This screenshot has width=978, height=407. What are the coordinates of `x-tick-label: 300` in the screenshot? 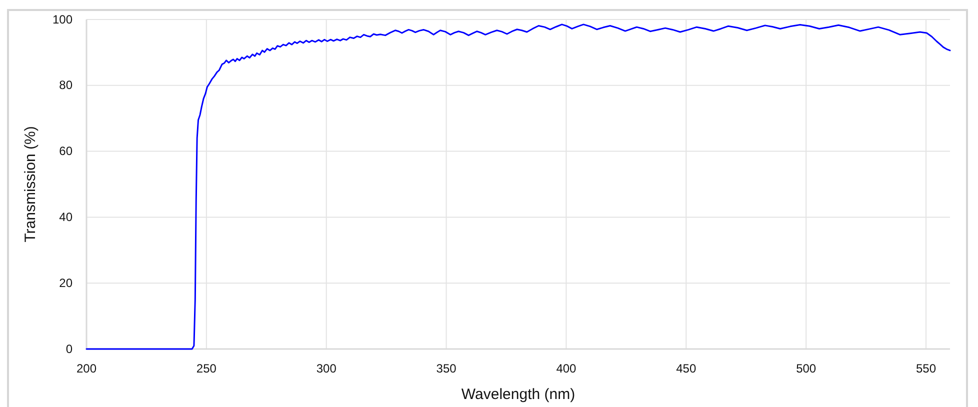 It's located at (326, 369).